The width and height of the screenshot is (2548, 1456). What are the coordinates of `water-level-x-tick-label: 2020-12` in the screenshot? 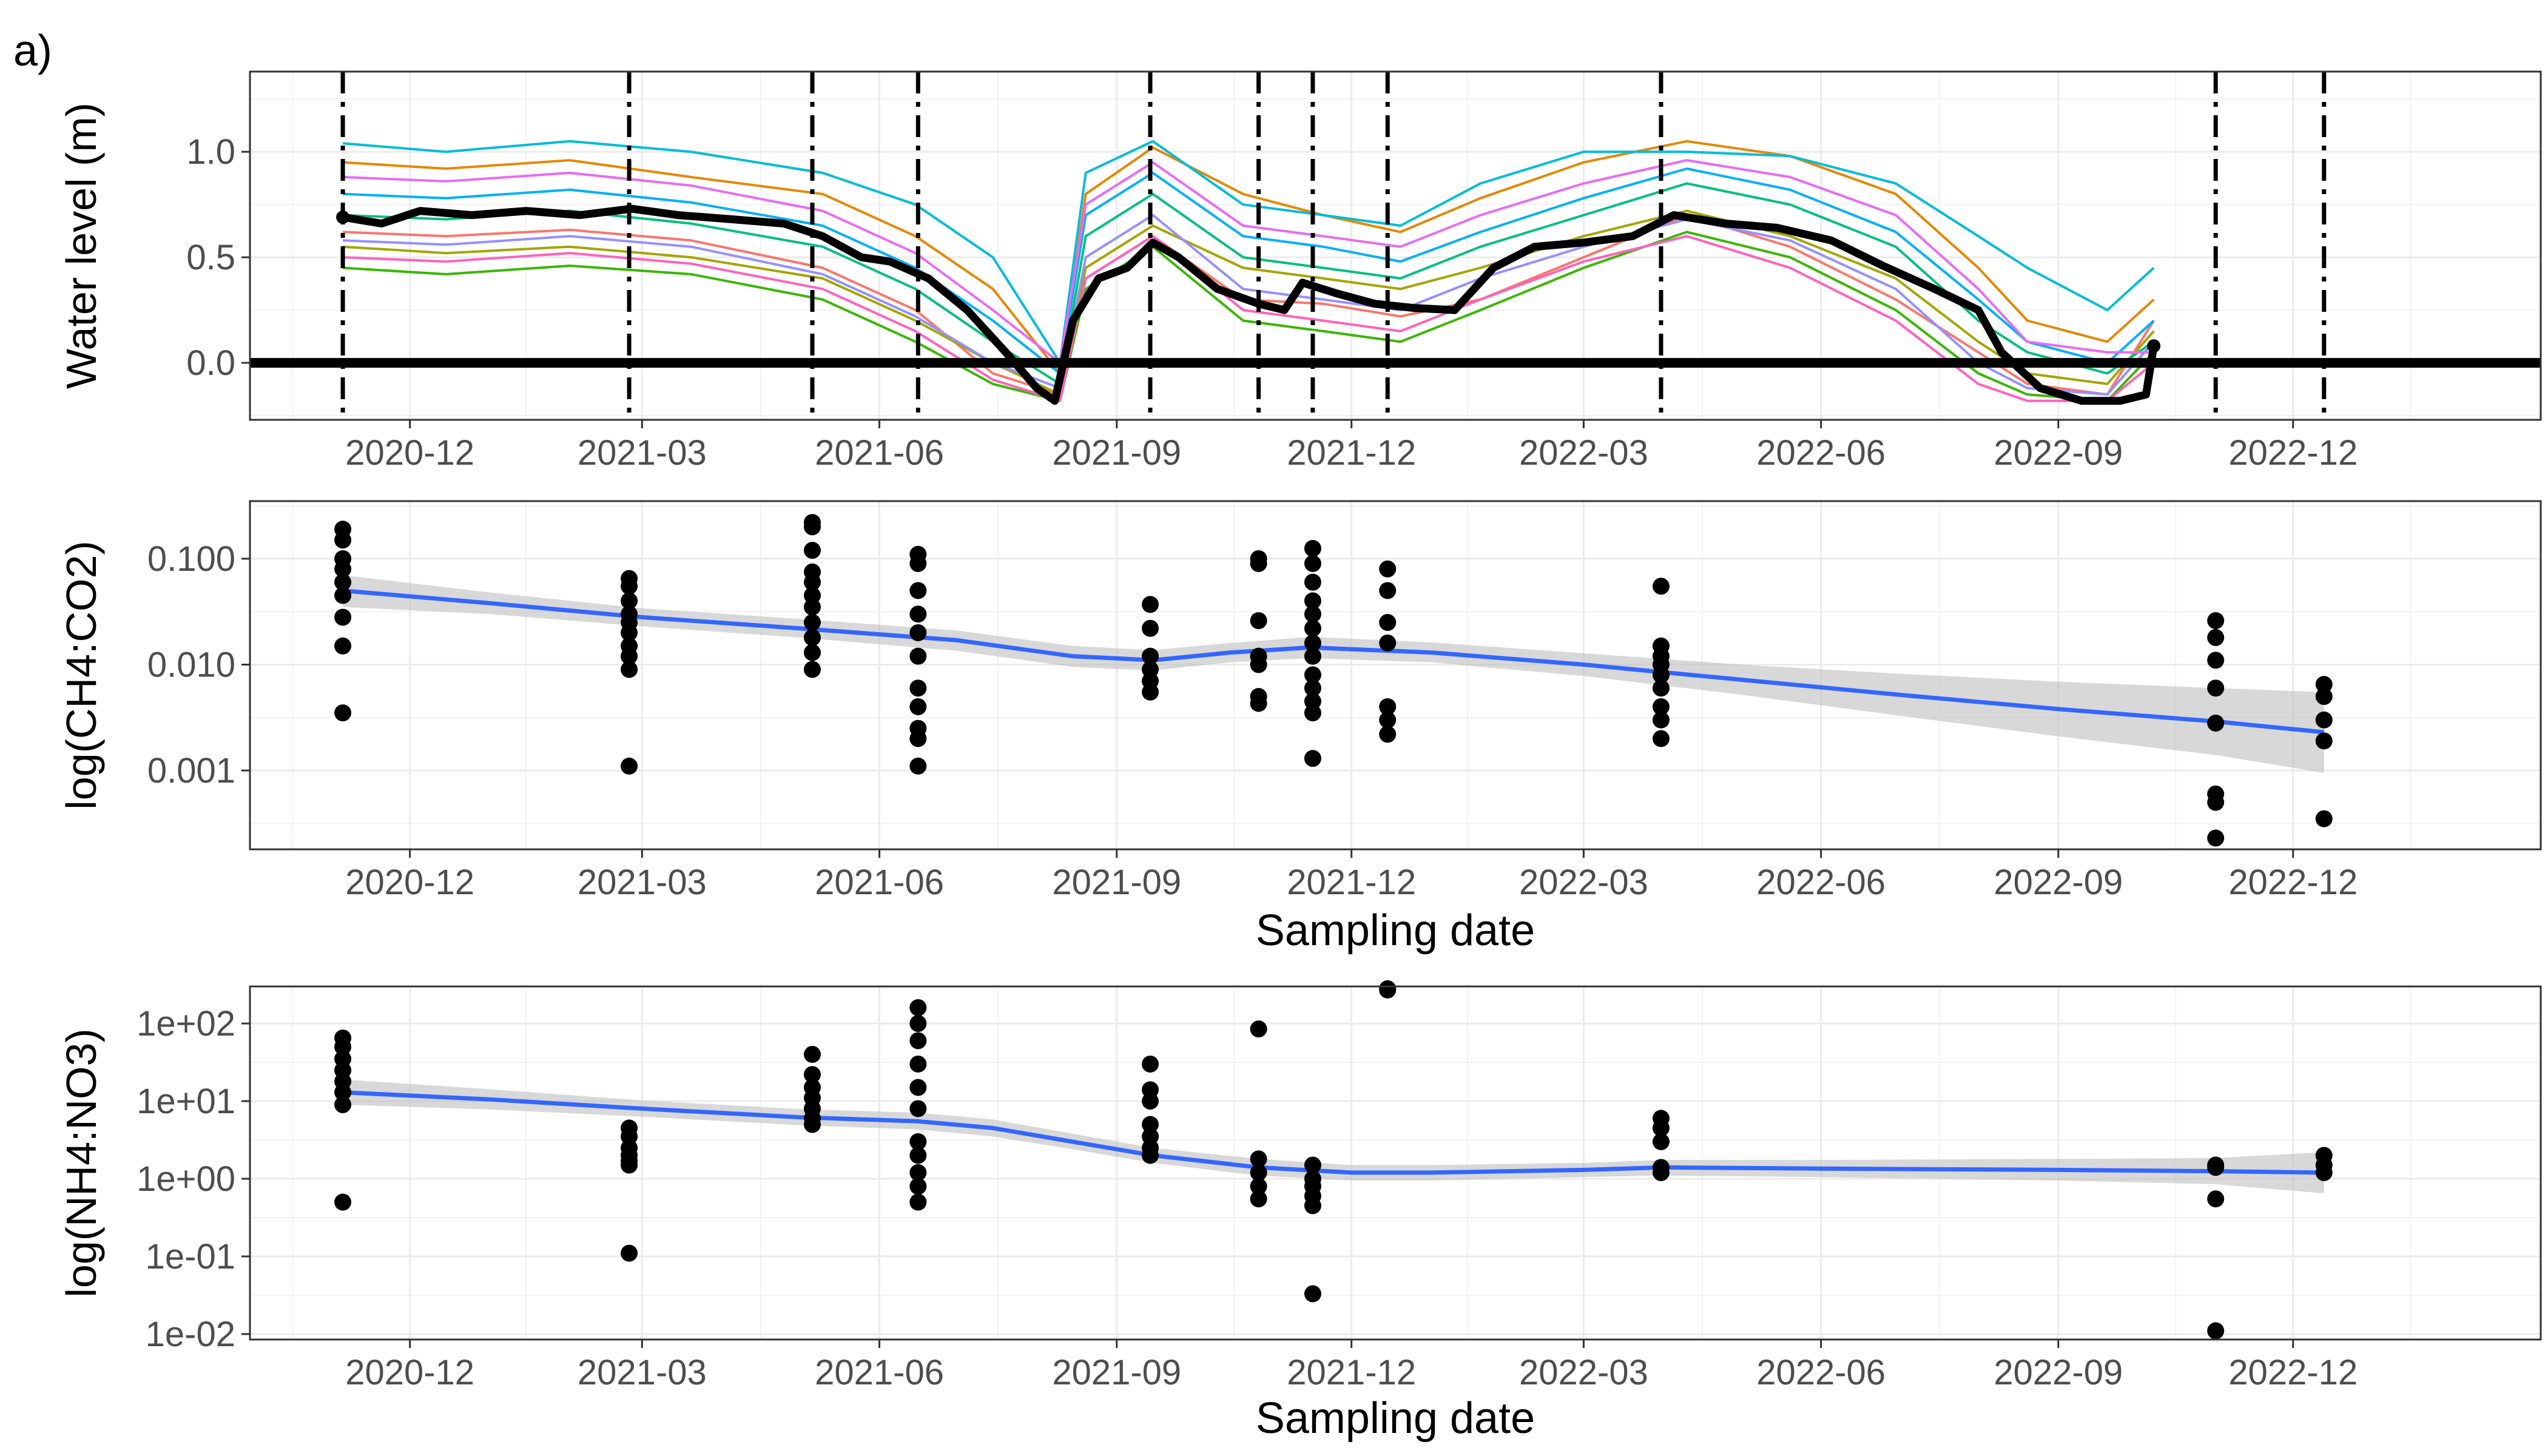 It's located at (409, 453).